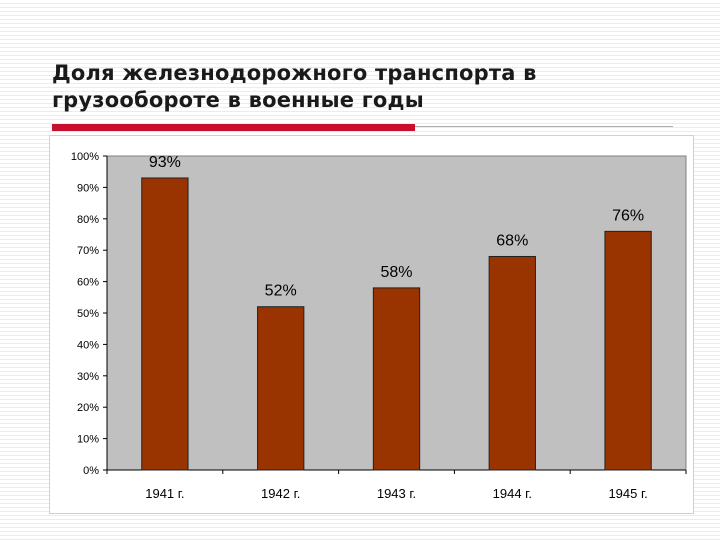 This screenshot has width=720, height=540. I want to click on data-label: 52%, so click(281, 291).